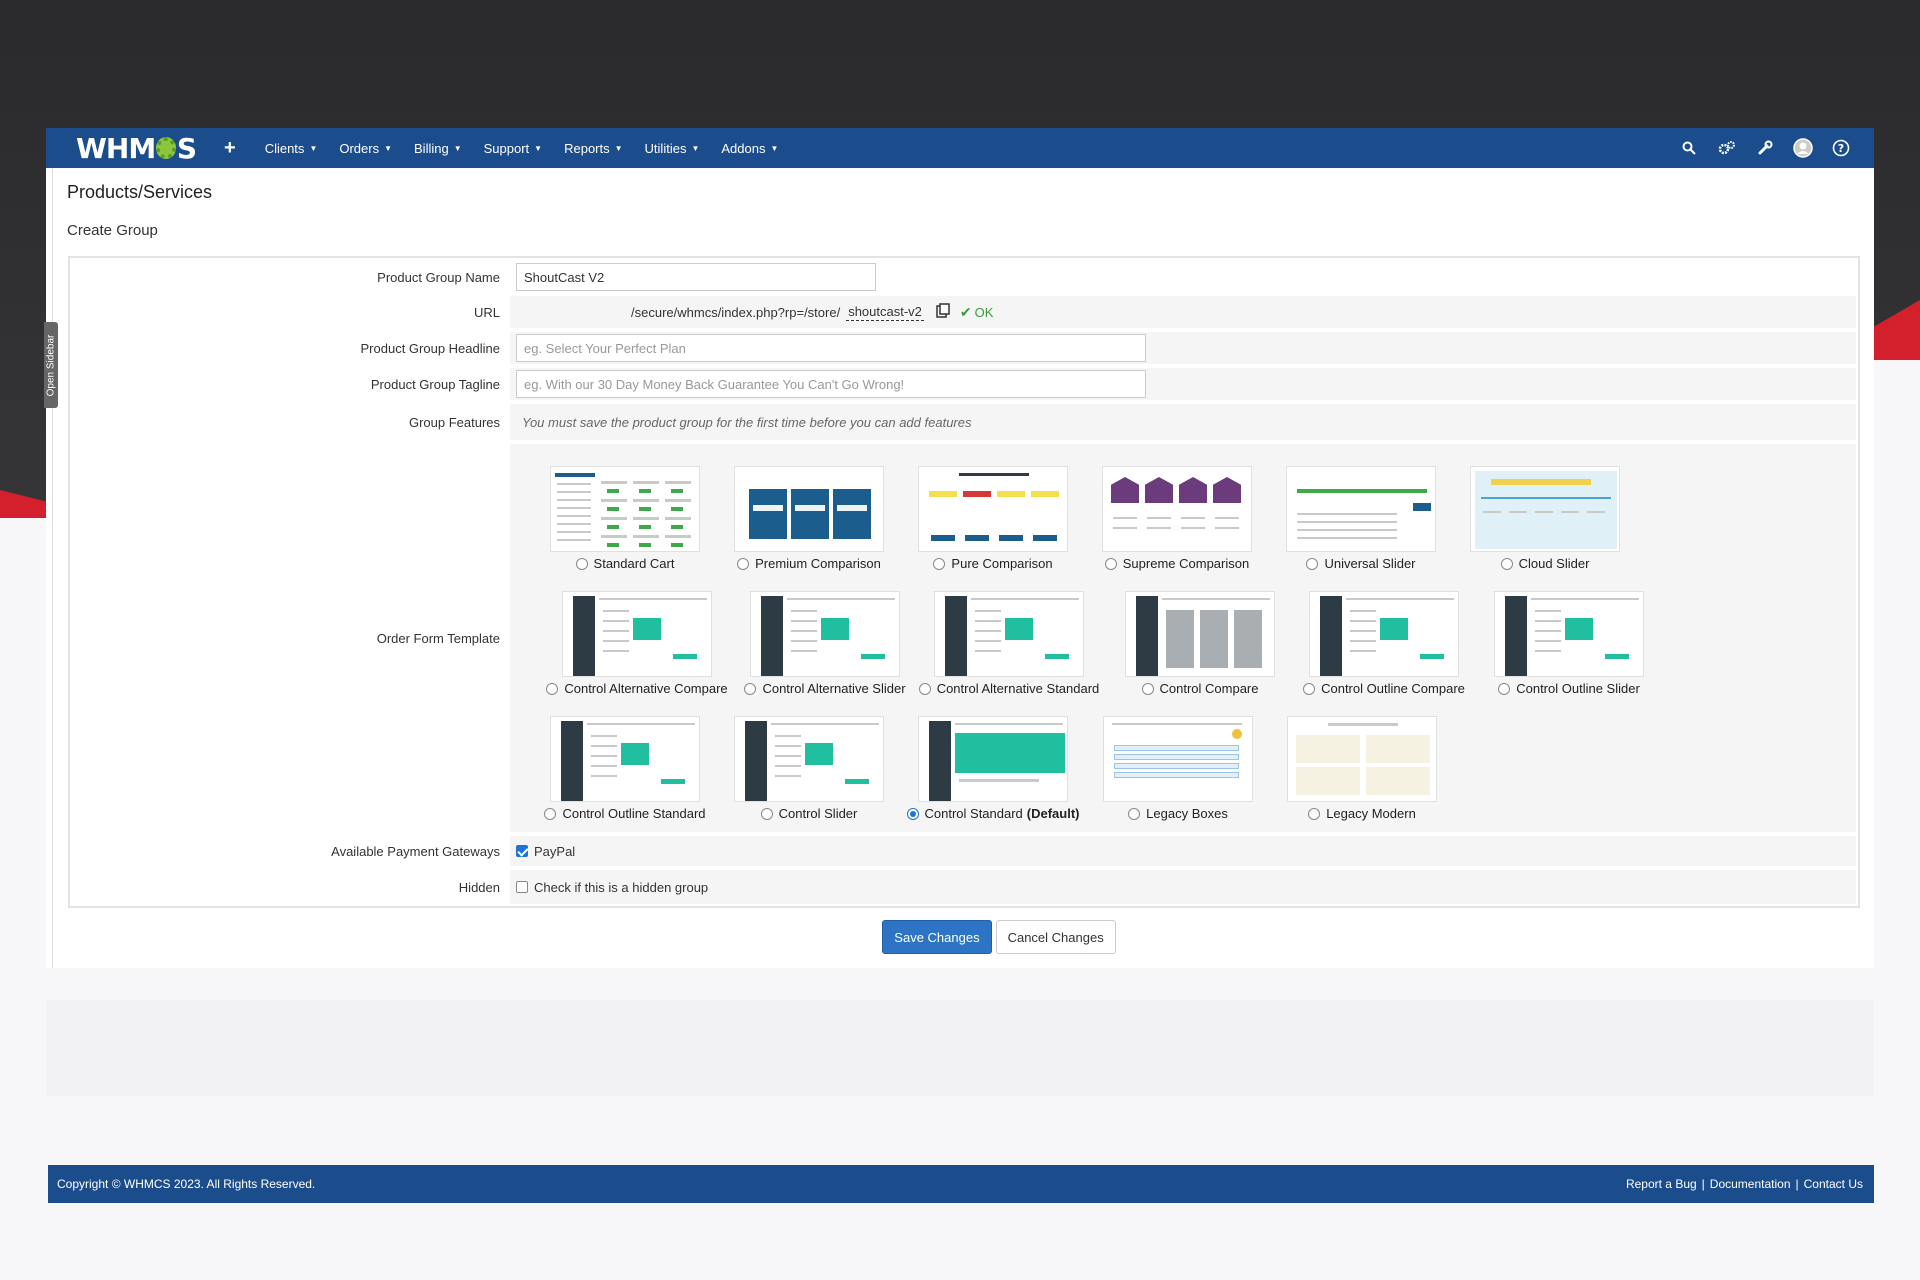 This screenshot has width=1920, height=1280. Describe the element at coordinates (1661, 1184) in the screenshot. I see `report-bug-link: Report a Bug` at that location.